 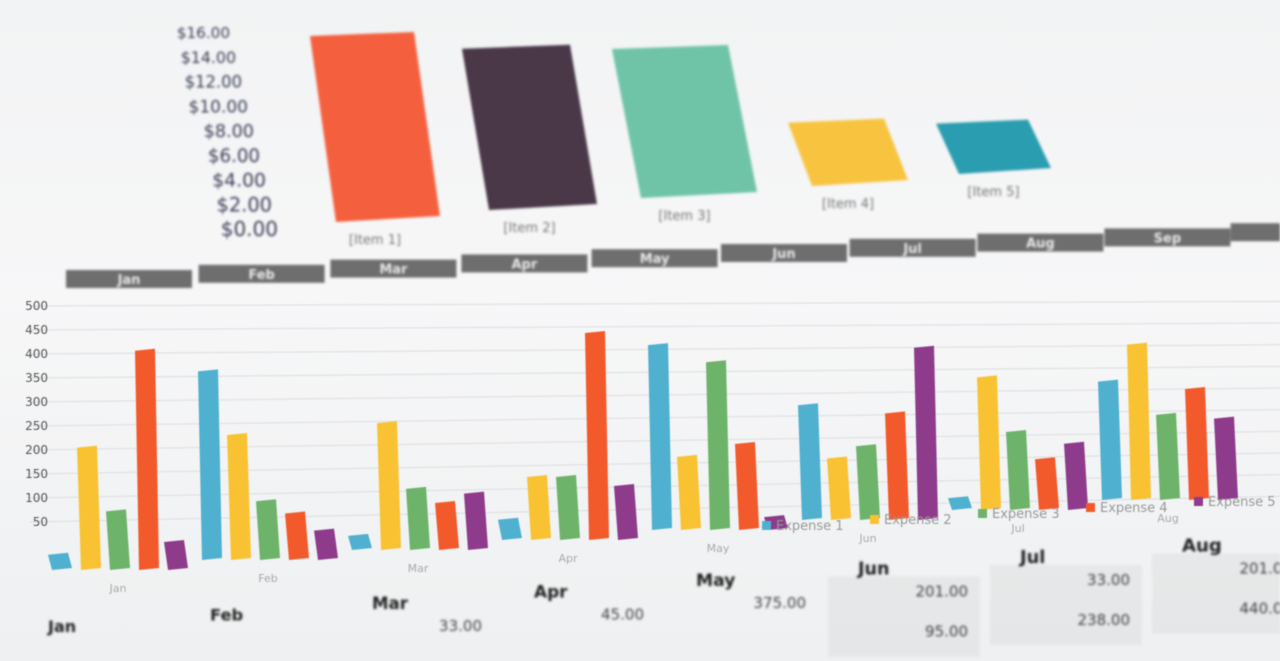 I want to click on x-tick-label: [Item 1], so click(x=375, y=240).